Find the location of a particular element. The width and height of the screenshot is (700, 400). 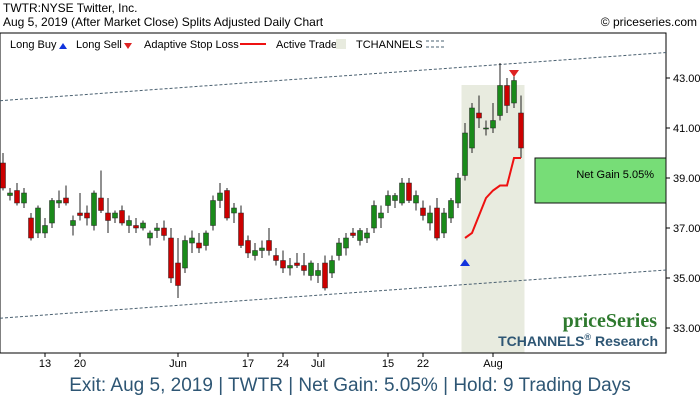

active-trade-legend-swatch is located at coordinates (341, 44).